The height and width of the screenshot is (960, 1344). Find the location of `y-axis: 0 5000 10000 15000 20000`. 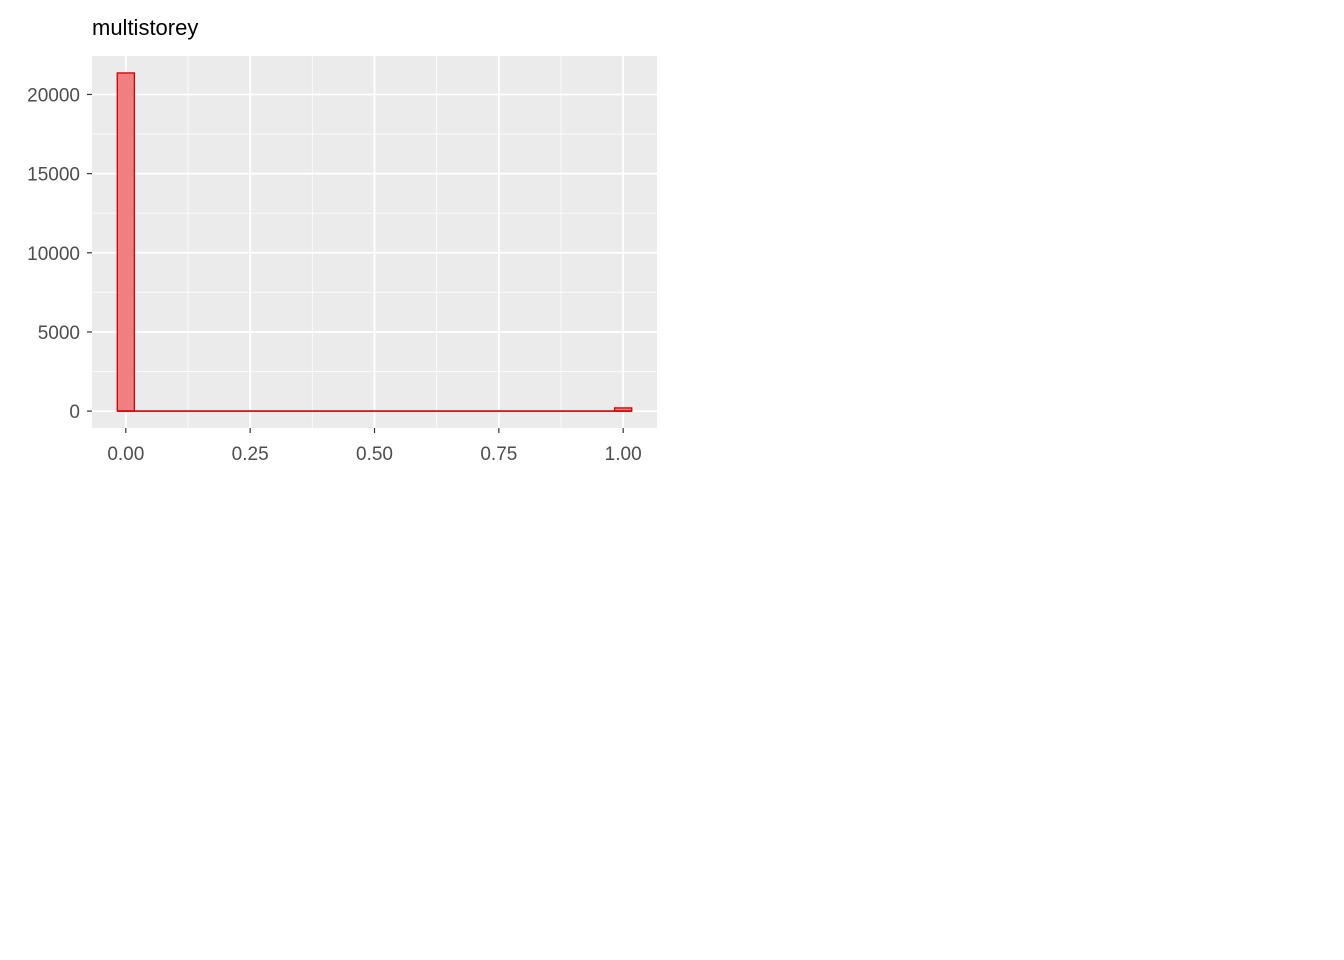

y-axis: 0 5000 10000 15000 20000 is located at coordinates (59, 254).